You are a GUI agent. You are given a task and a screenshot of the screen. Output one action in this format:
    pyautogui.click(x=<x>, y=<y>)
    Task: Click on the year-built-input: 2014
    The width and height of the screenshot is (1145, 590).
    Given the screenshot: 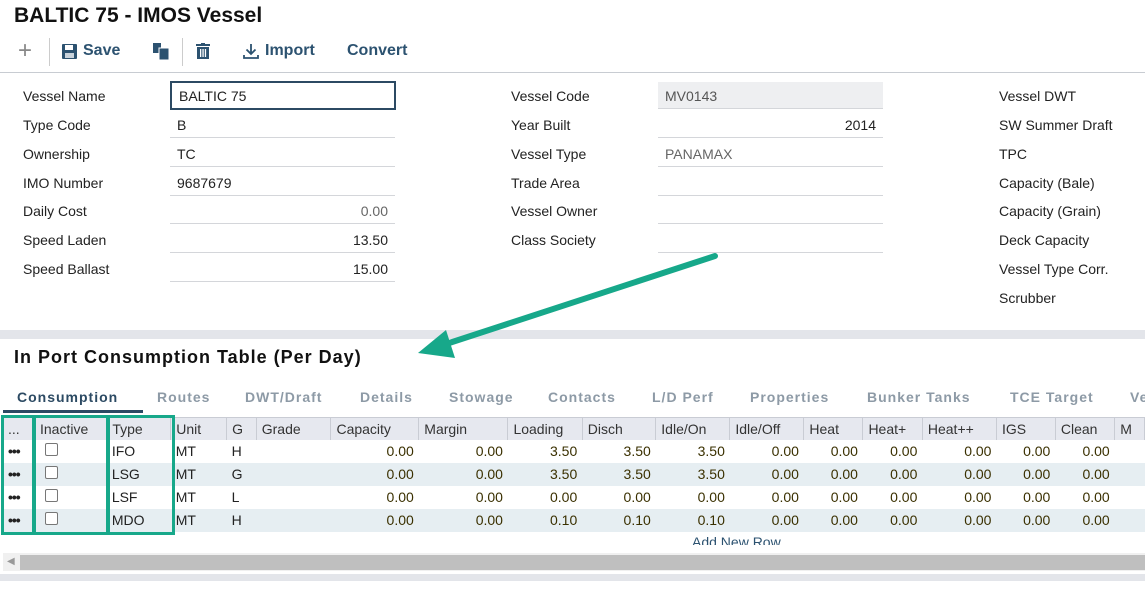 What is the action you would take?
    pyautogui.click(x=770, y=124)
    